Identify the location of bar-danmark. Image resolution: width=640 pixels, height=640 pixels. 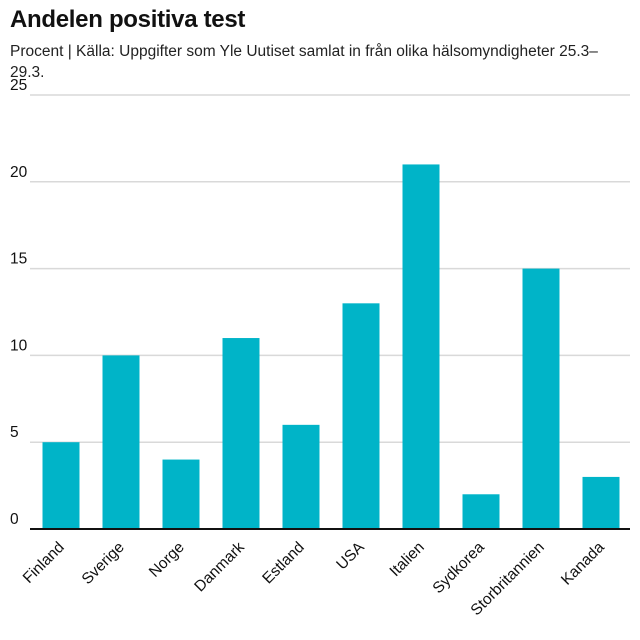
(241, 433).